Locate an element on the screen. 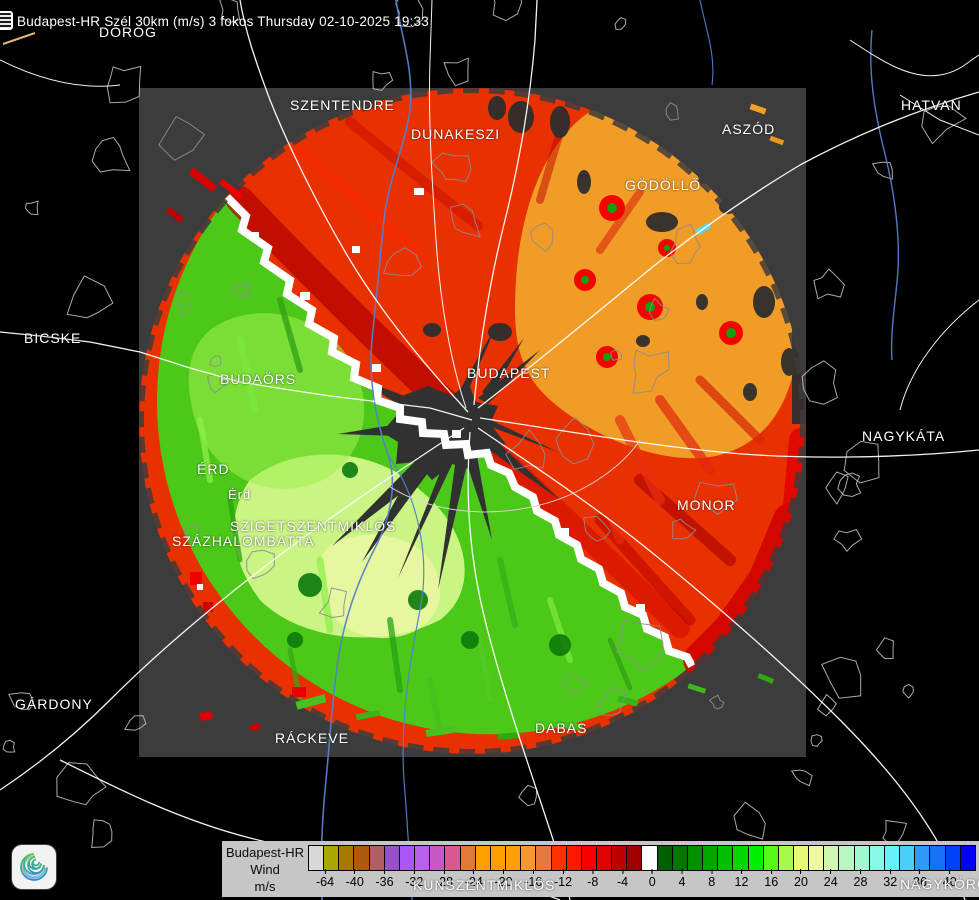 This screenshot has height=900, width=979. document-list-icon is located at coordinates (6, 20).